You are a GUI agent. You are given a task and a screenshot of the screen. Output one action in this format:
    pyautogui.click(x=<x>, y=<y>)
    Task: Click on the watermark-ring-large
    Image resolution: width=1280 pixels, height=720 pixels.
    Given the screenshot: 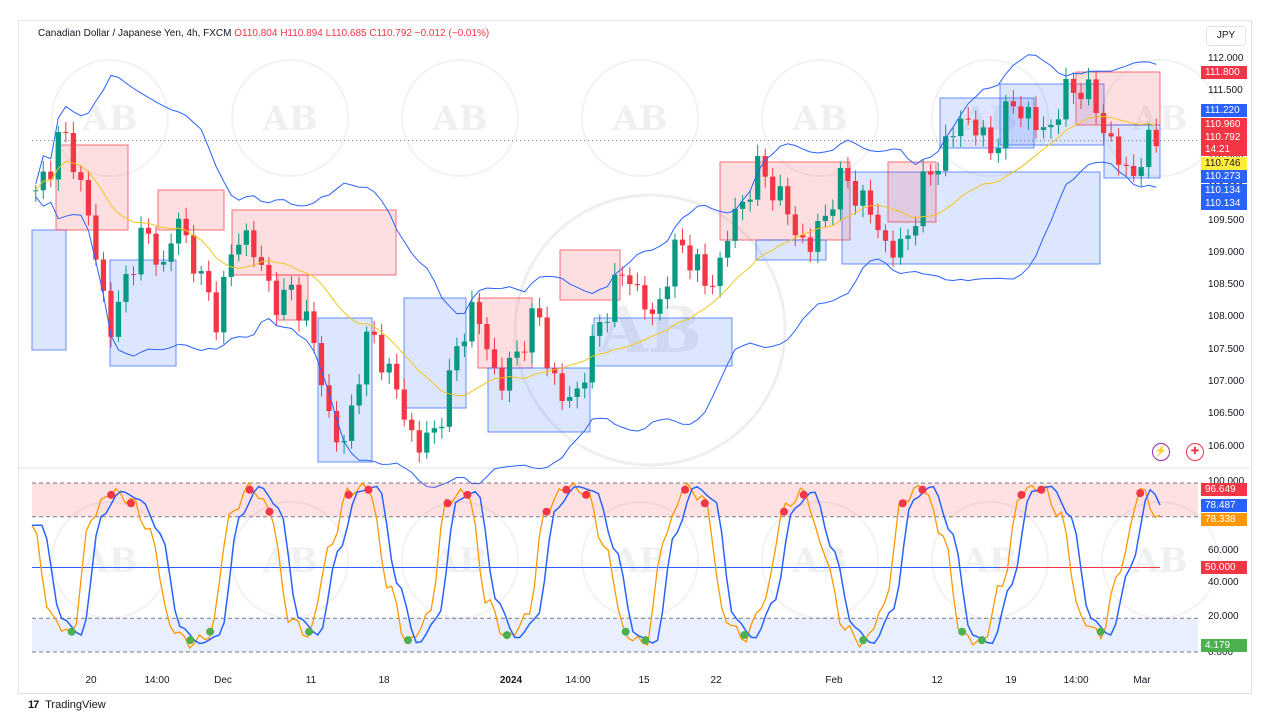 What is the action you would take?
    pyautogui.click(x=650, y=330)
    